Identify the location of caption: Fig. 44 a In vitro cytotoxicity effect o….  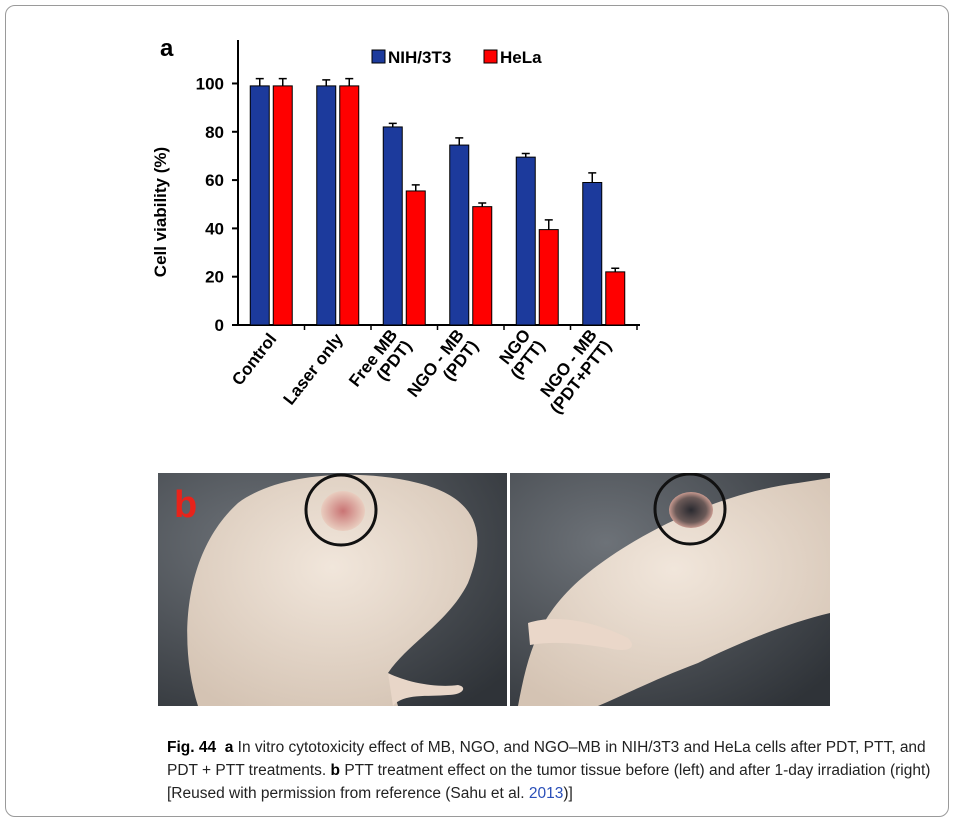
(557, 770).